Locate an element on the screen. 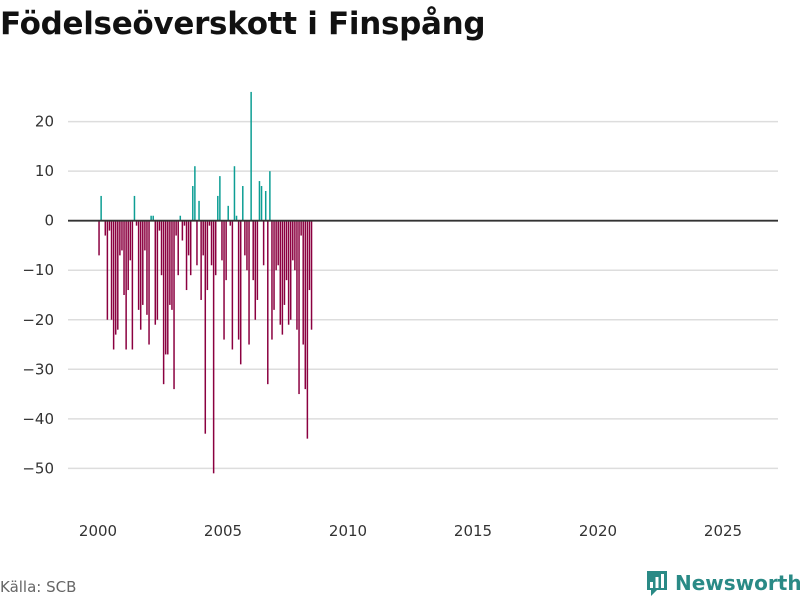 The image size is (800, 600). x-tick-label: 2015 is located at coordinates (473, 531).